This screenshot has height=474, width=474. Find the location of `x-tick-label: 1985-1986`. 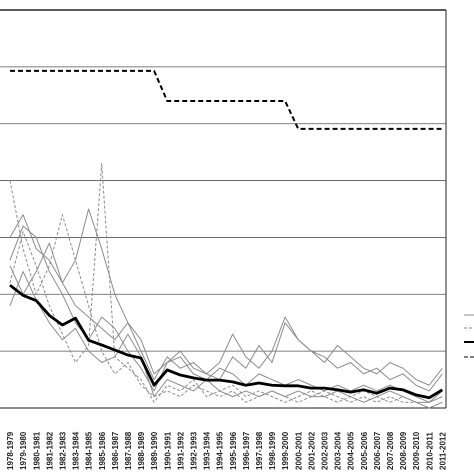

x-tick-label: 1985-1986 is located at coordinates (102, 450).